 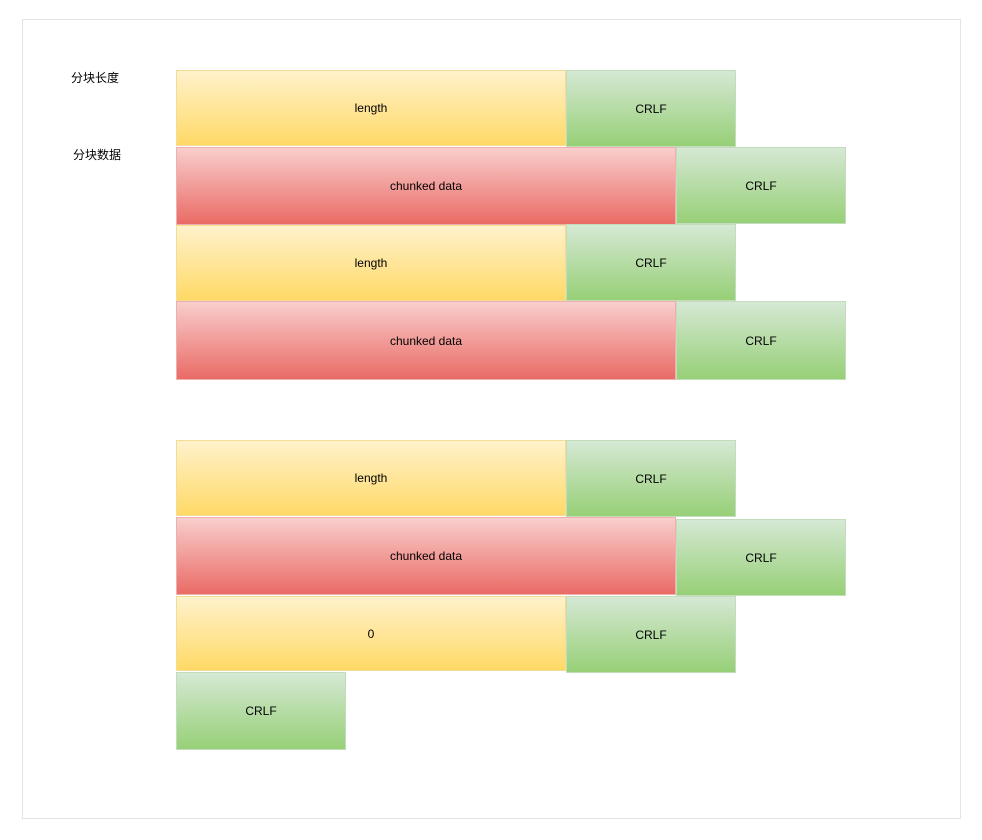 What do you see at coordinates (97, 155) in the screenshot?
I see `chunk-data-label: 分块数据` at bounding box center [97, 155].